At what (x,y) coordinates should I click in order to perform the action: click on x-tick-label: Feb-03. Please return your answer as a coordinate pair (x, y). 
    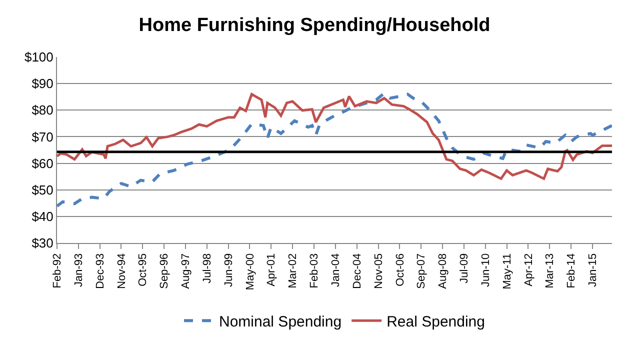
    Looking at the image, I should click on (314, 270).